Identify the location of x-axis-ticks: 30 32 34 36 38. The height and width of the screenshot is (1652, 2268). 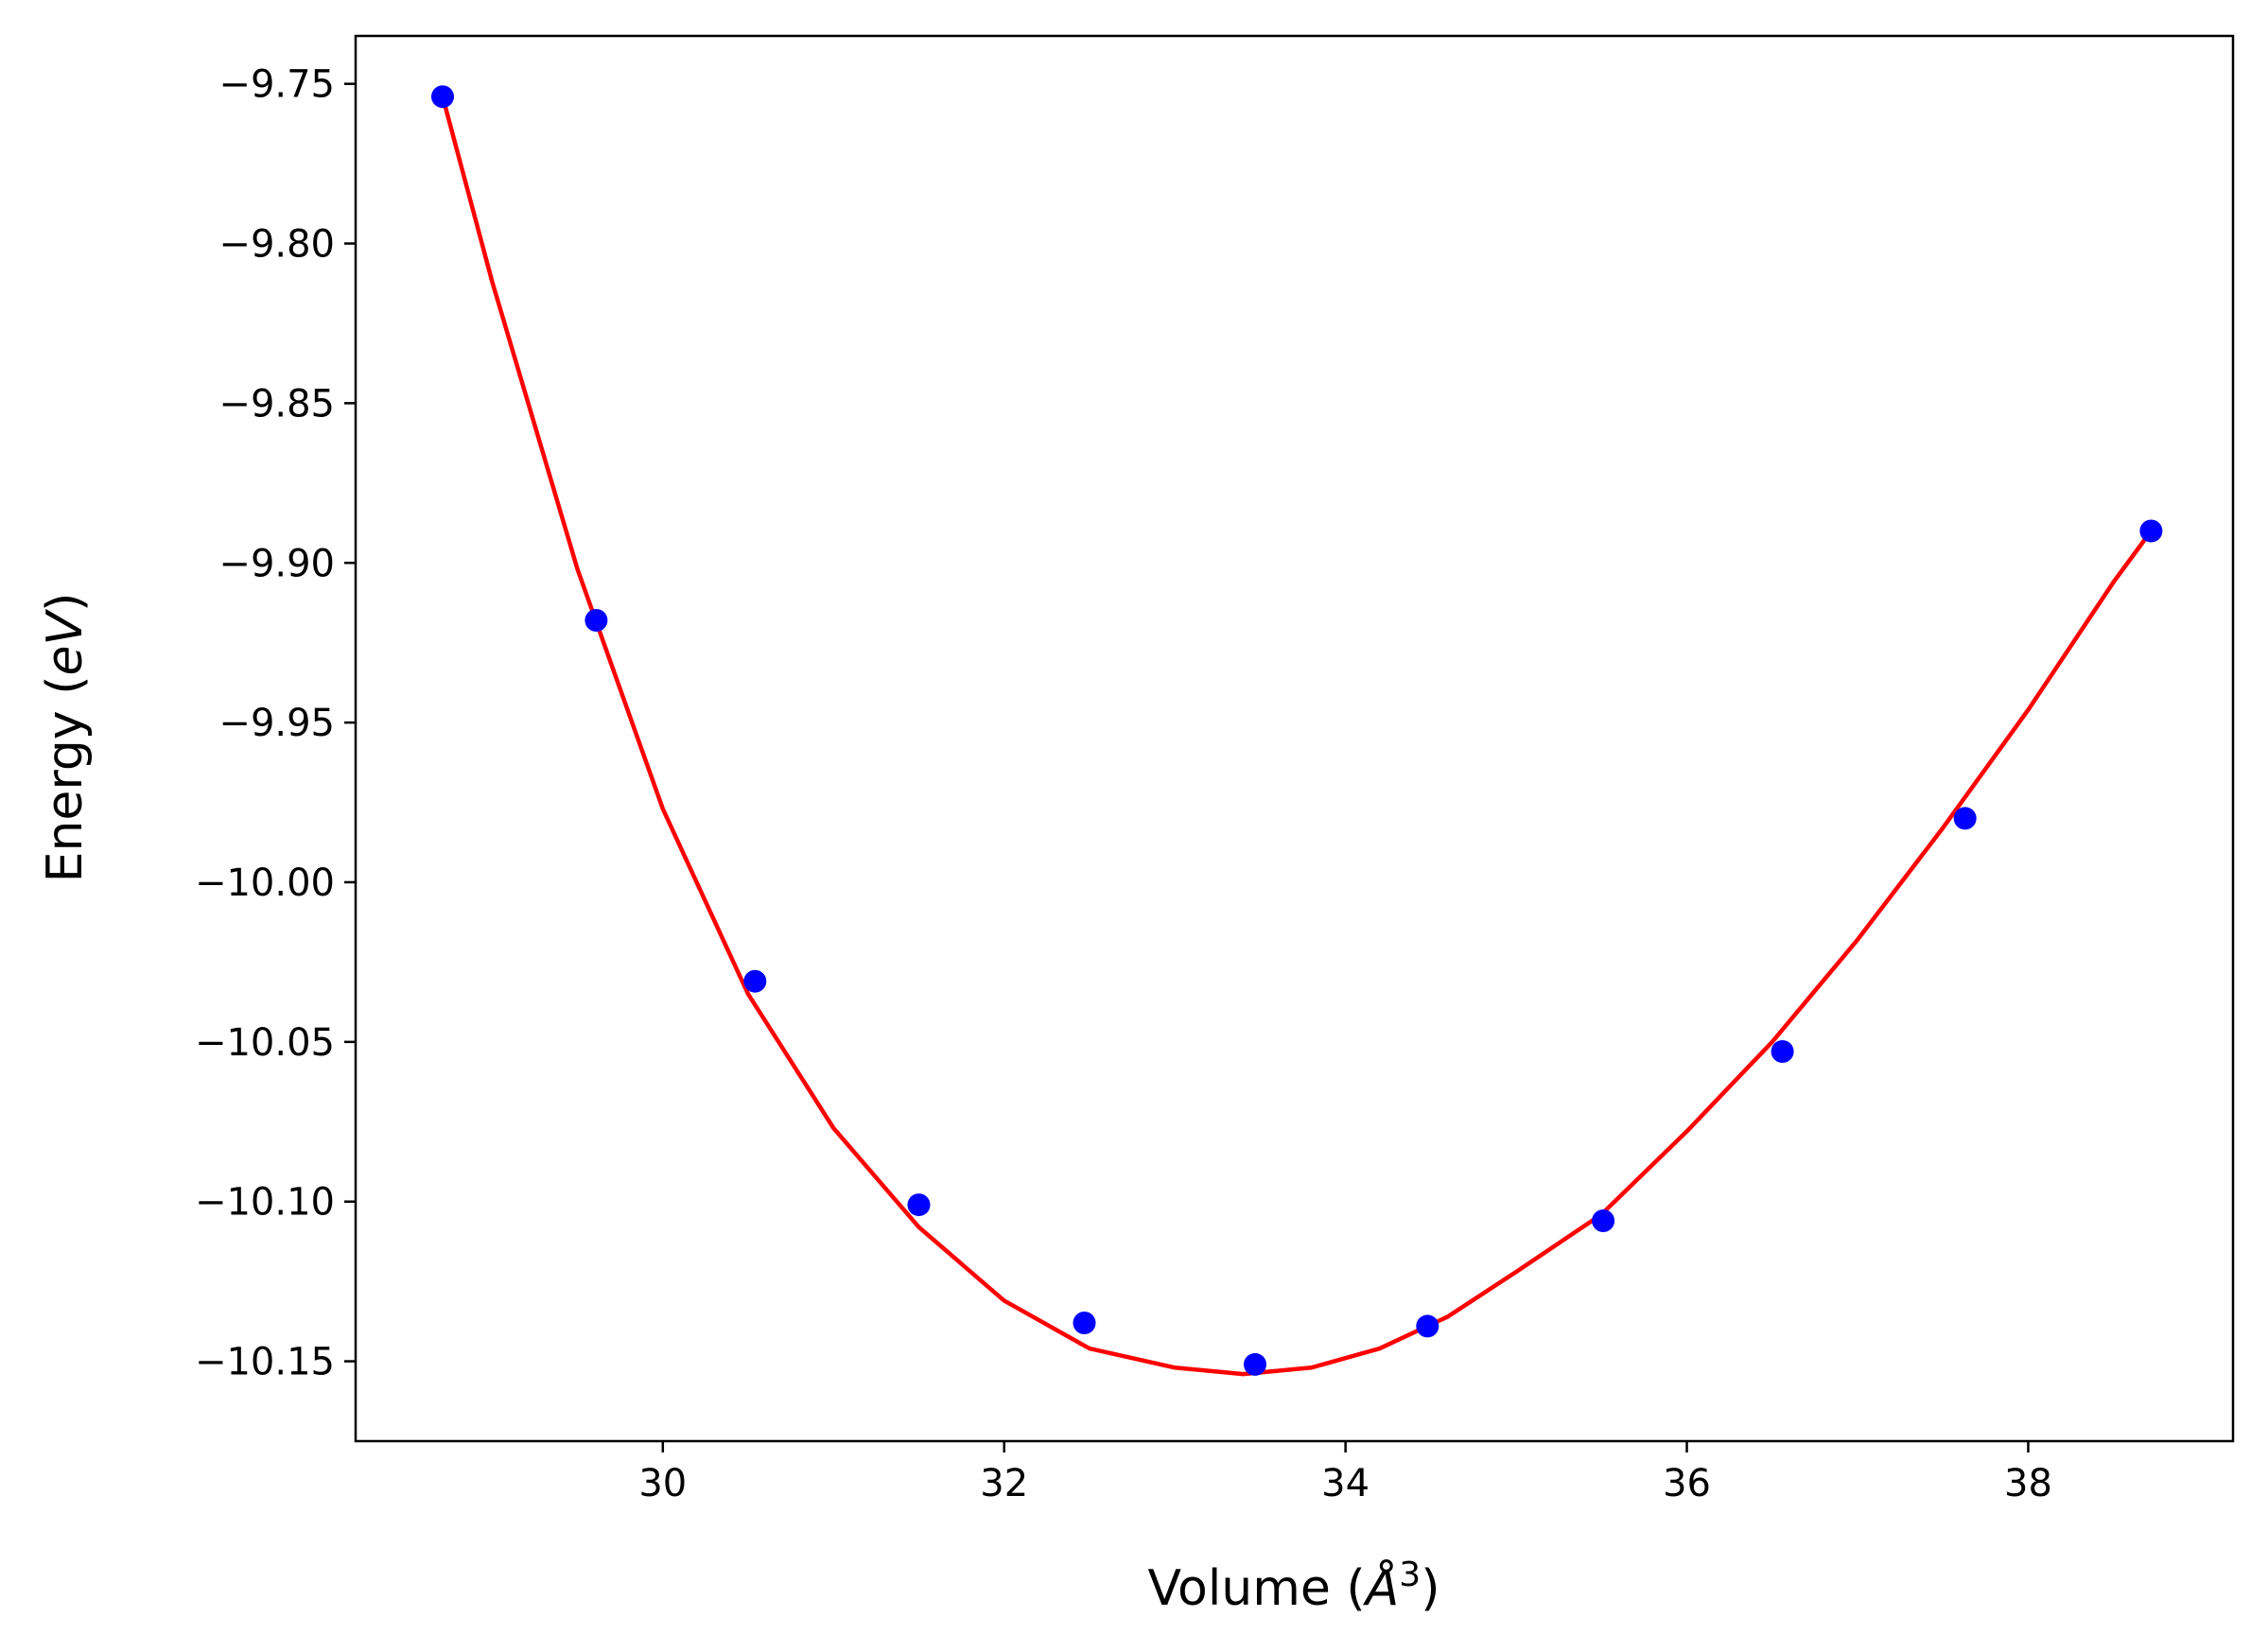
(1345, 1473).